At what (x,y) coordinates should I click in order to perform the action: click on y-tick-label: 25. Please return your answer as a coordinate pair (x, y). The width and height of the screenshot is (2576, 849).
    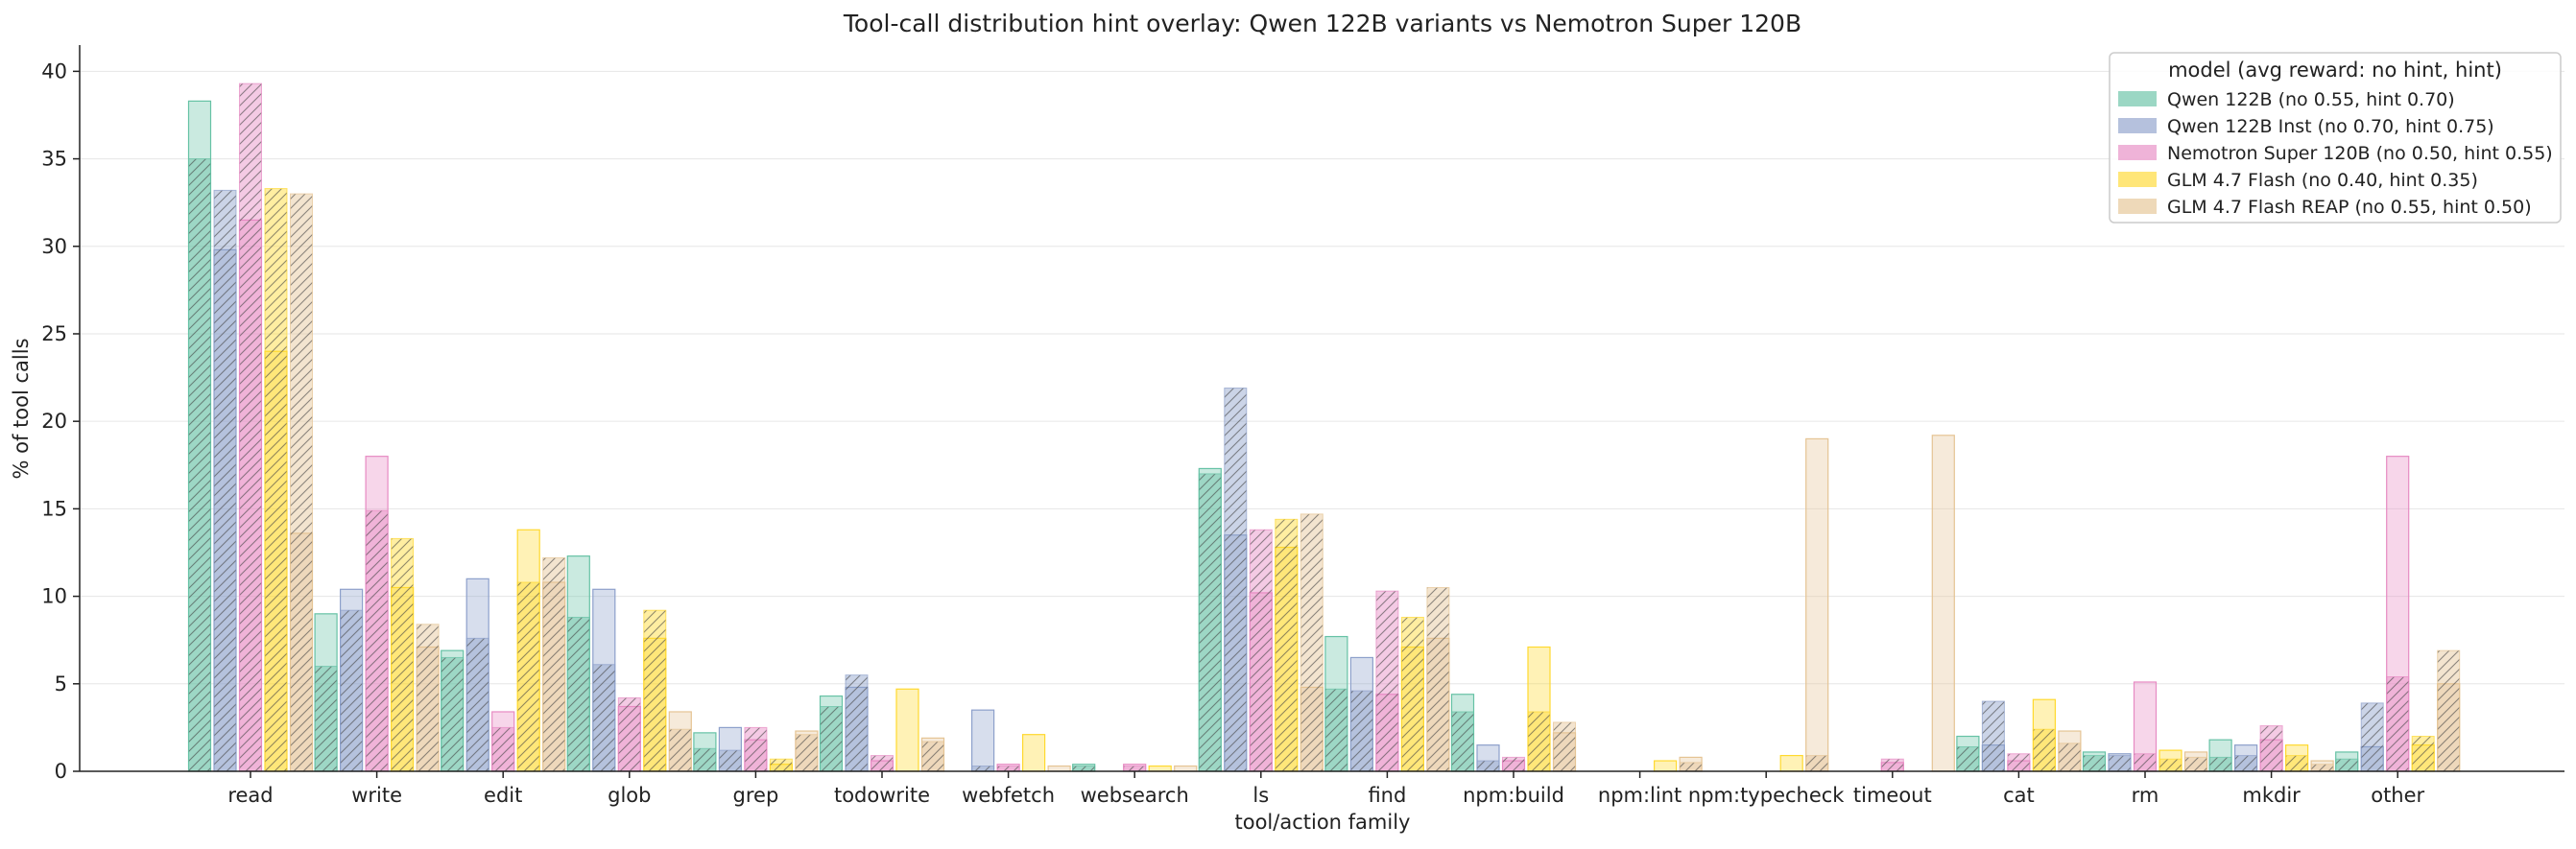
    Looking at the image, I should click on (54, 333).